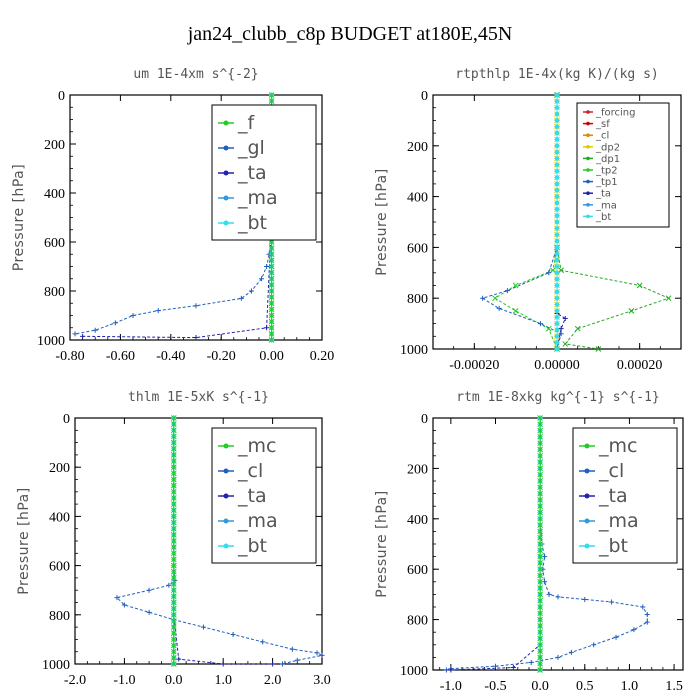 The height and width of the screenshot is (700, 700). What do you see at coordinates (257, 198) in the screenshot?
I see `legend-label: _ma` at bounding box center [257, 198].